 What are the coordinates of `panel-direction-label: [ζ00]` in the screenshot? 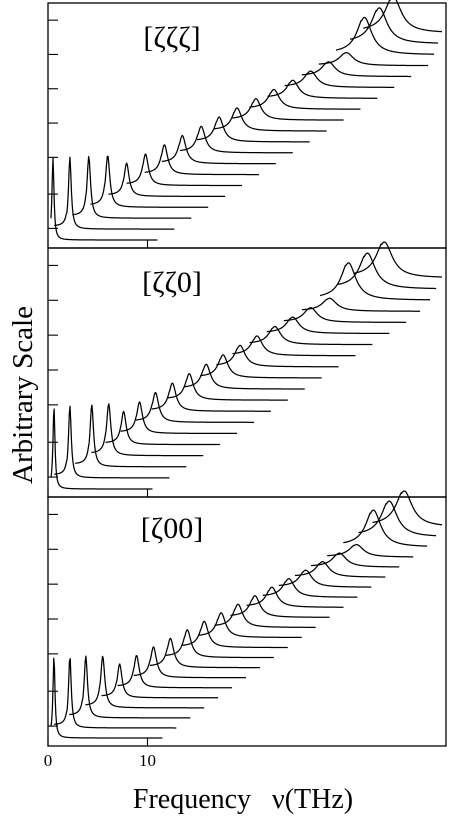 It's located at (172, 528).